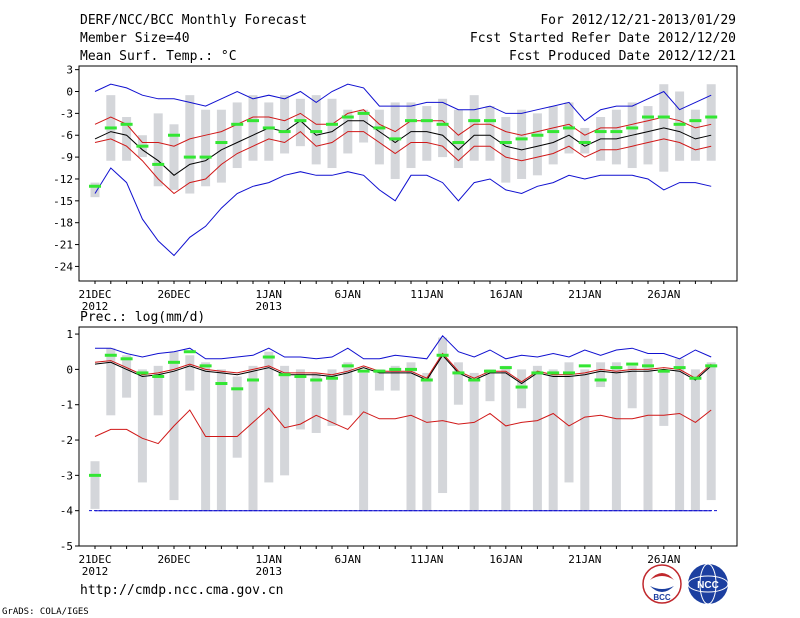 This screenshot has width=800, height=618. What do you see at coordinates (66, 546) in the screenshot?
I see `prec-y-tick-label: -5` at bounding box center [66, 546].